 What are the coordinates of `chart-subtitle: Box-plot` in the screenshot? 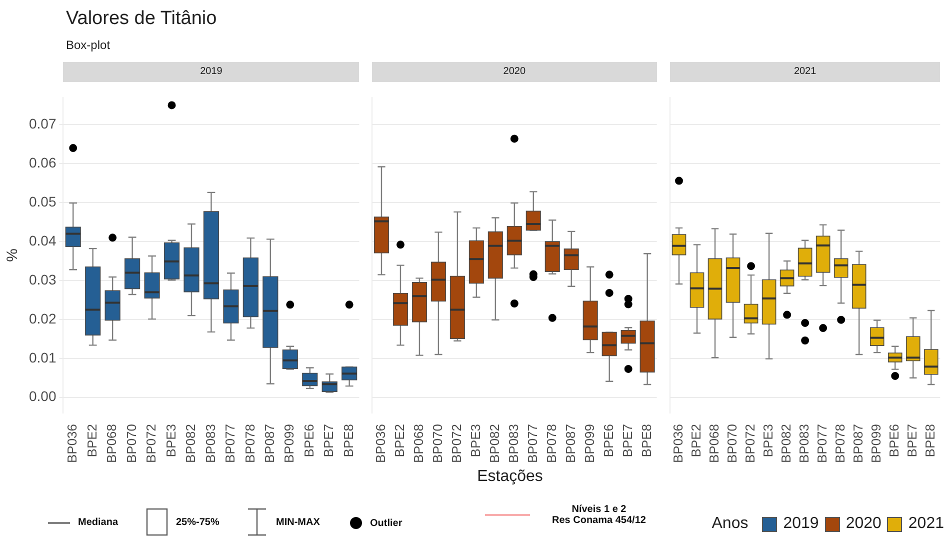 It's located at (88, 45).